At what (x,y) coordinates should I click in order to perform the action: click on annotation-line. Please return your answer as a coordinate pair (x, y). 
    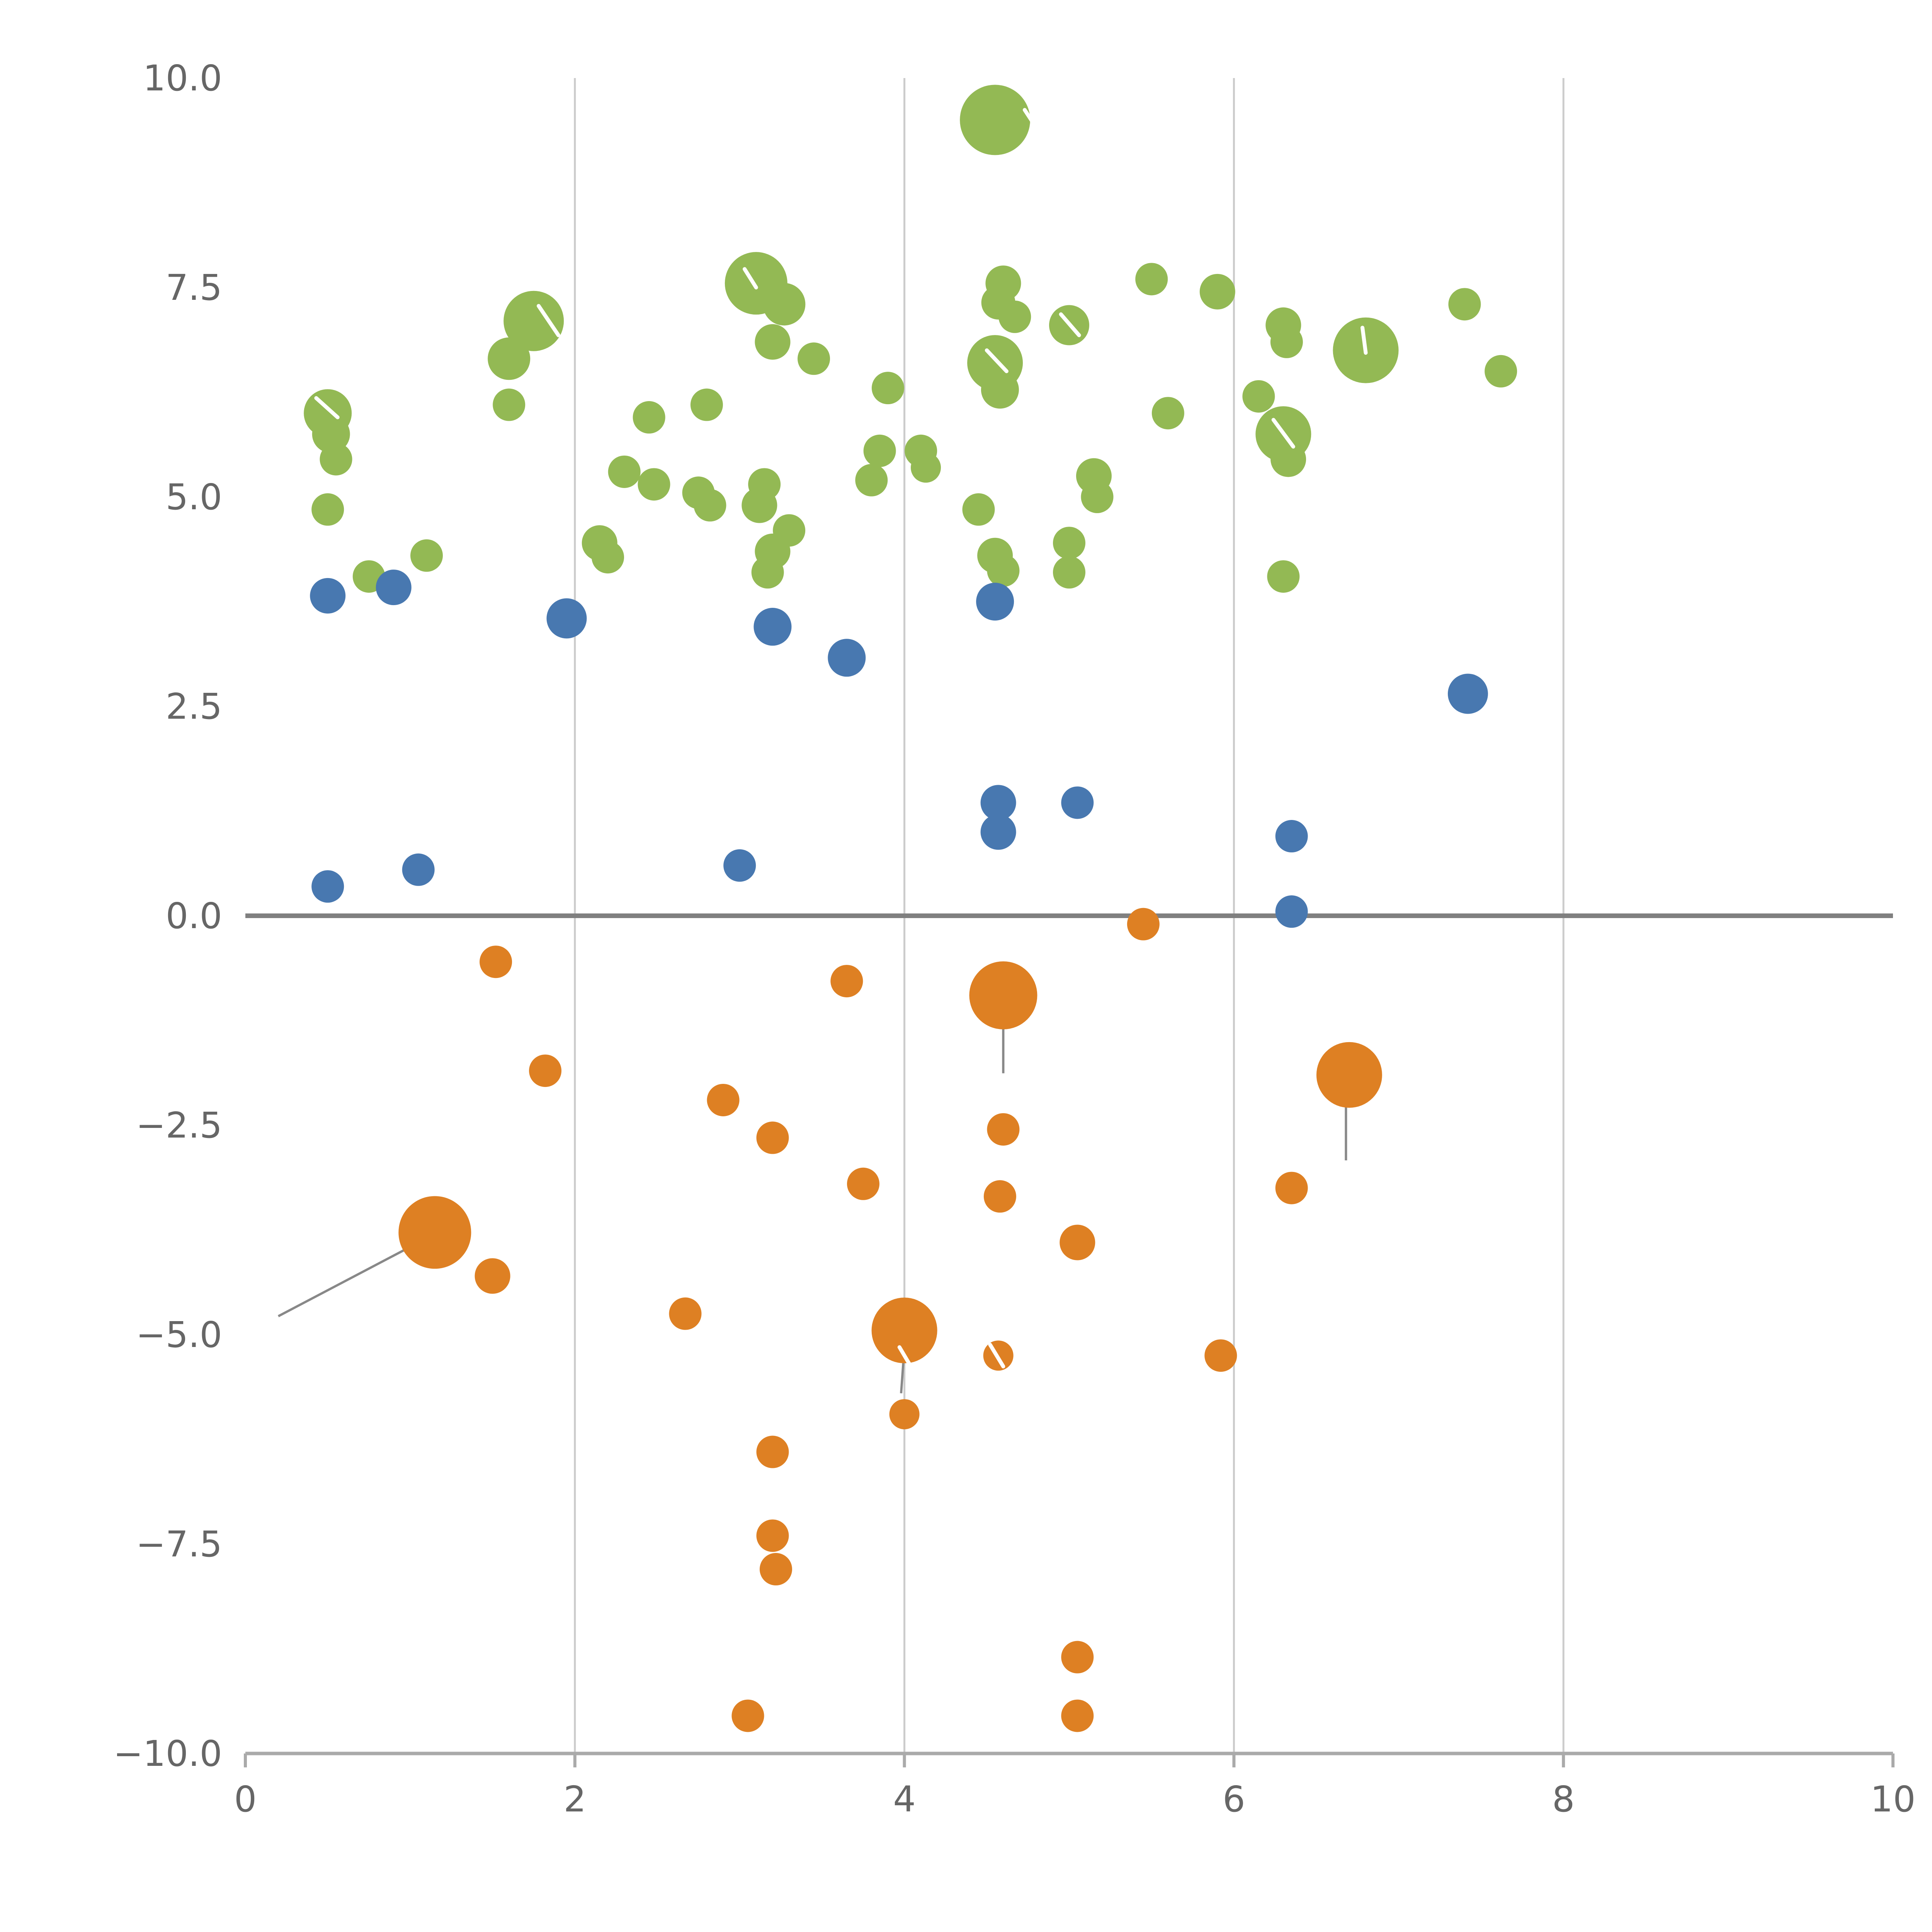
    Looking at the image, I should click on (352, 1277).